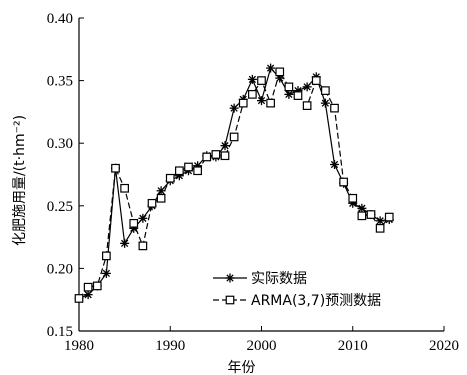 Image resolution: width=467 pixels, height=375 pixels. I want to click on x-tick-label: 1980, so click(79, 346).